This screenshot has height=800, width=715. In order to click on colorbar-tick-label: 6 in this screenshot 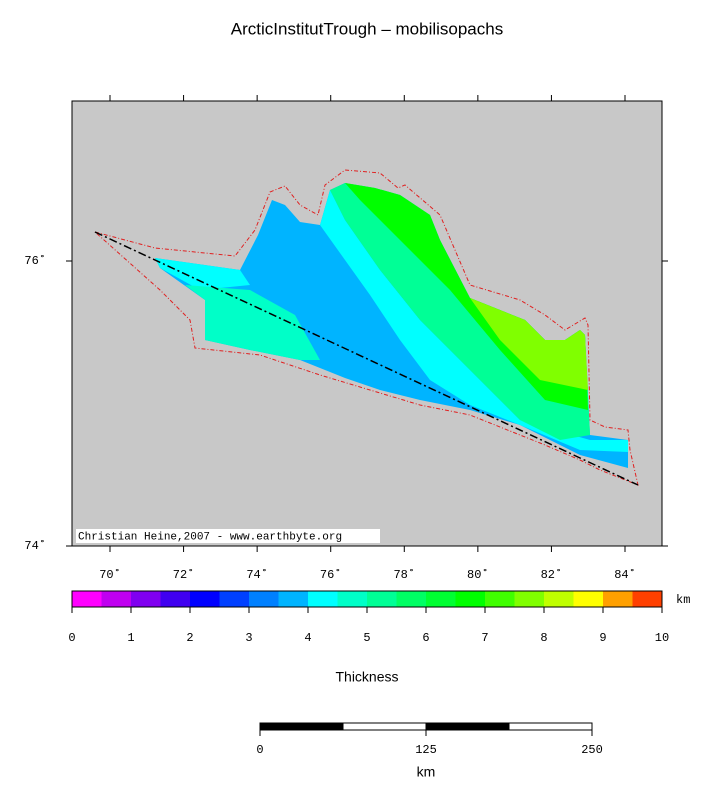, I will do `click(425, 638)`.